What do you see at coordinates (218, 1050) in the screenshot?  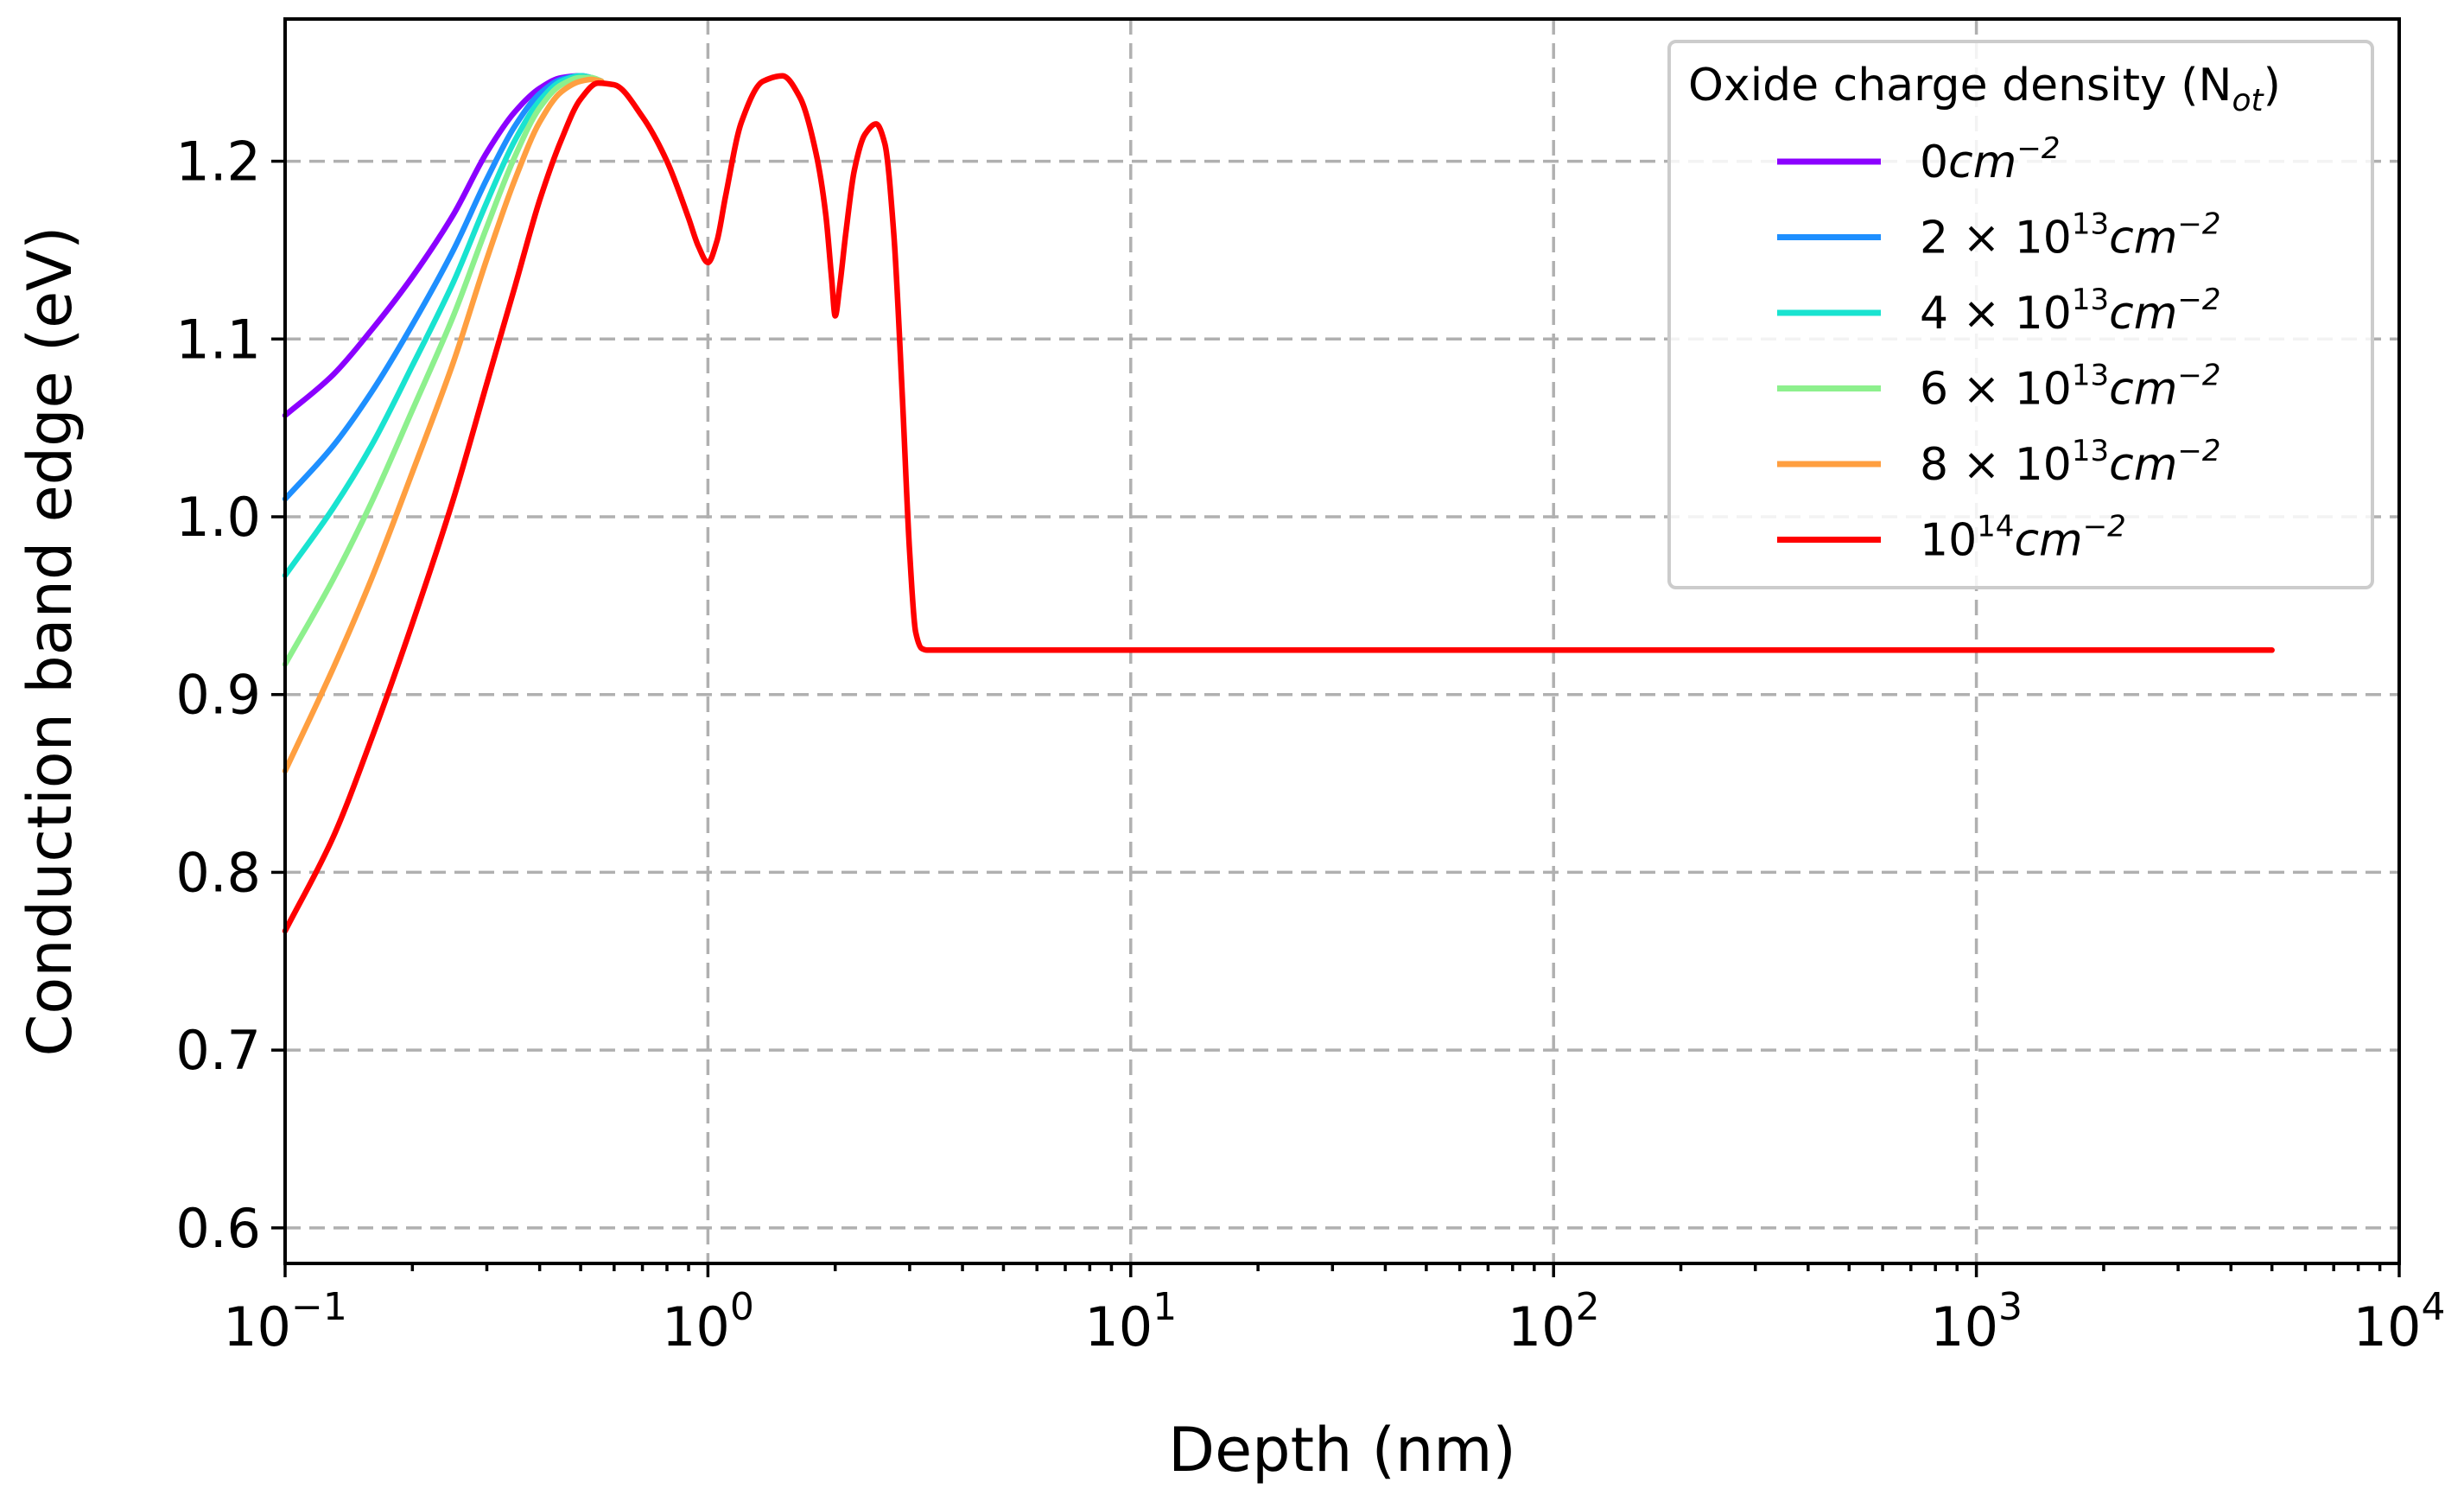 I see `y-tick-label: 0.7` at bounding box center [218, 1050].